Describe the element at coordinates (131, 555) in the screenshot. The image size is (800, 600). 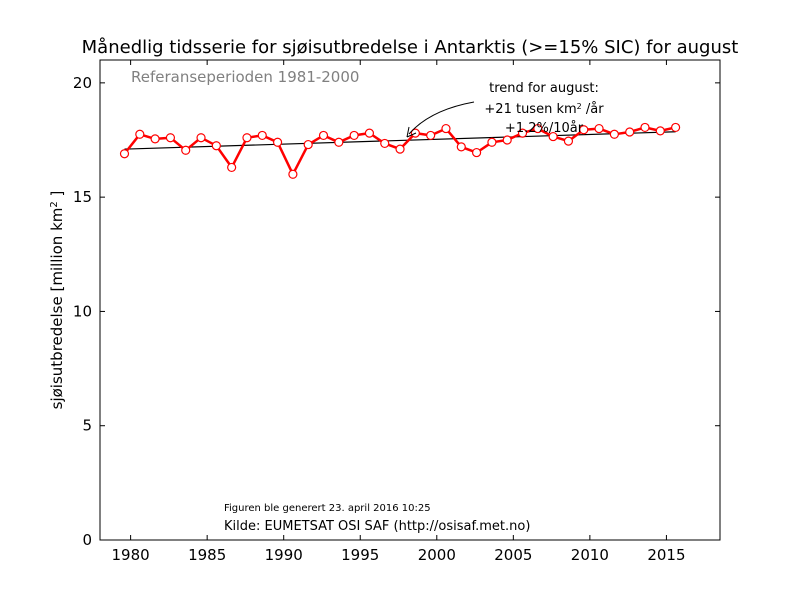
I see `x-tick-label: 1980` at that location.